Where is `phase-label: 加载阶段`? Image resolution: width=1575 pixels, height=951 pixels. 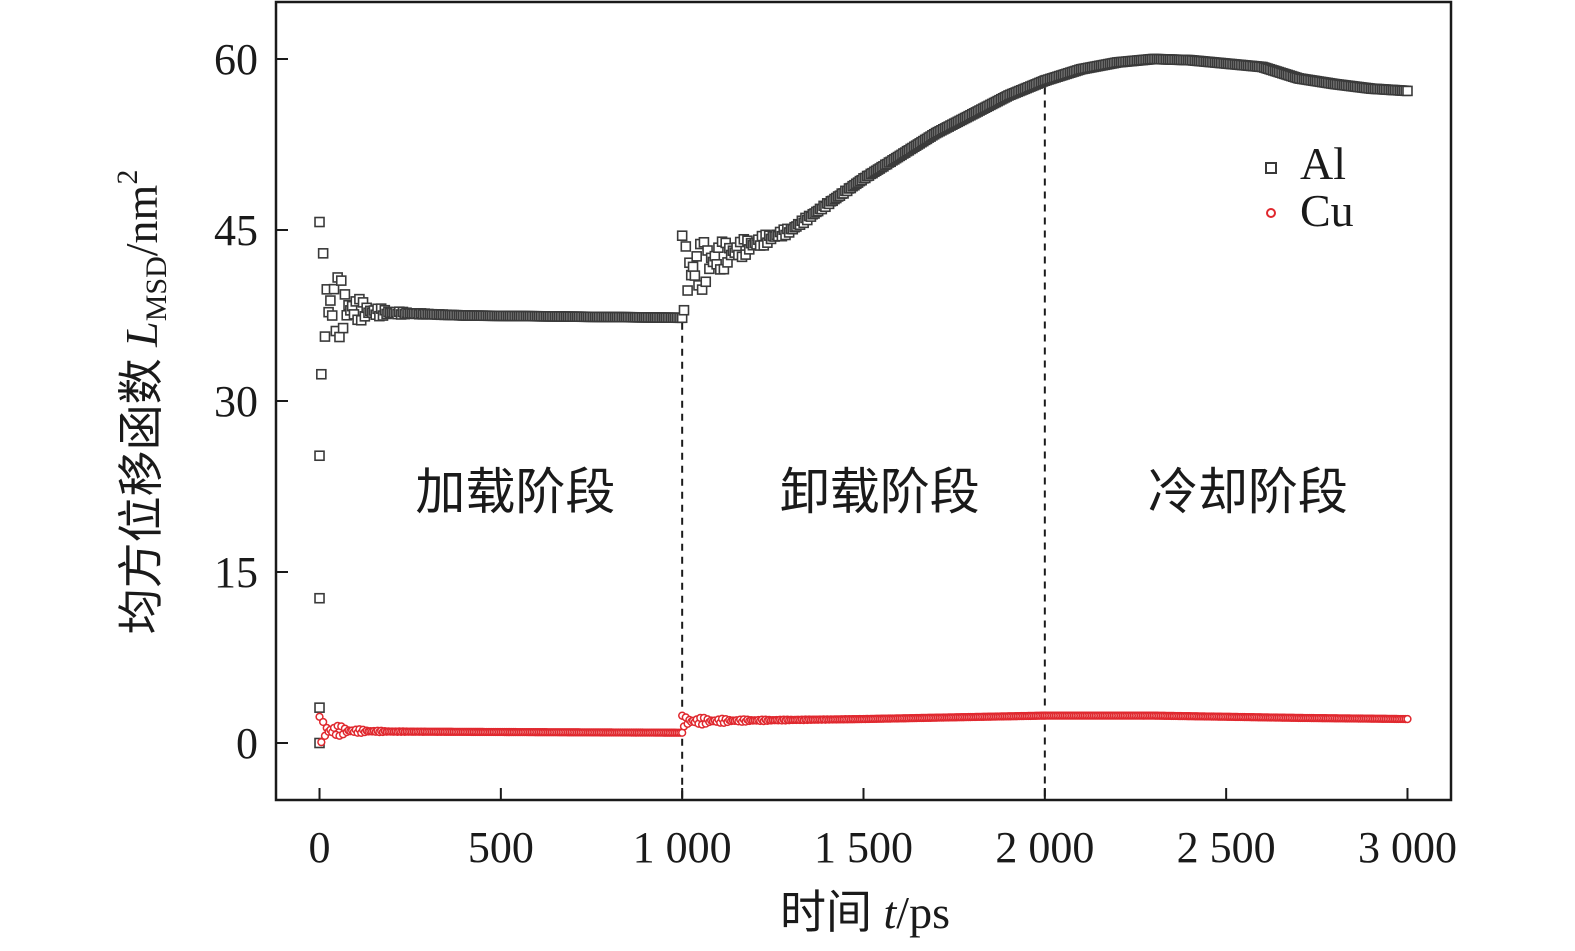
phase-label: 加载阶段 is located at coordinates (515, 492).